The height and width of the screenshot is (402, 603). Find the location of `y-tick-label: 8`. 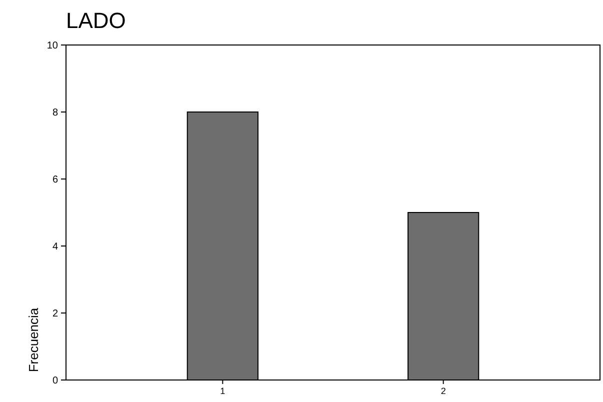

y-tick-label: 8 is located at coordinates (55, 113).